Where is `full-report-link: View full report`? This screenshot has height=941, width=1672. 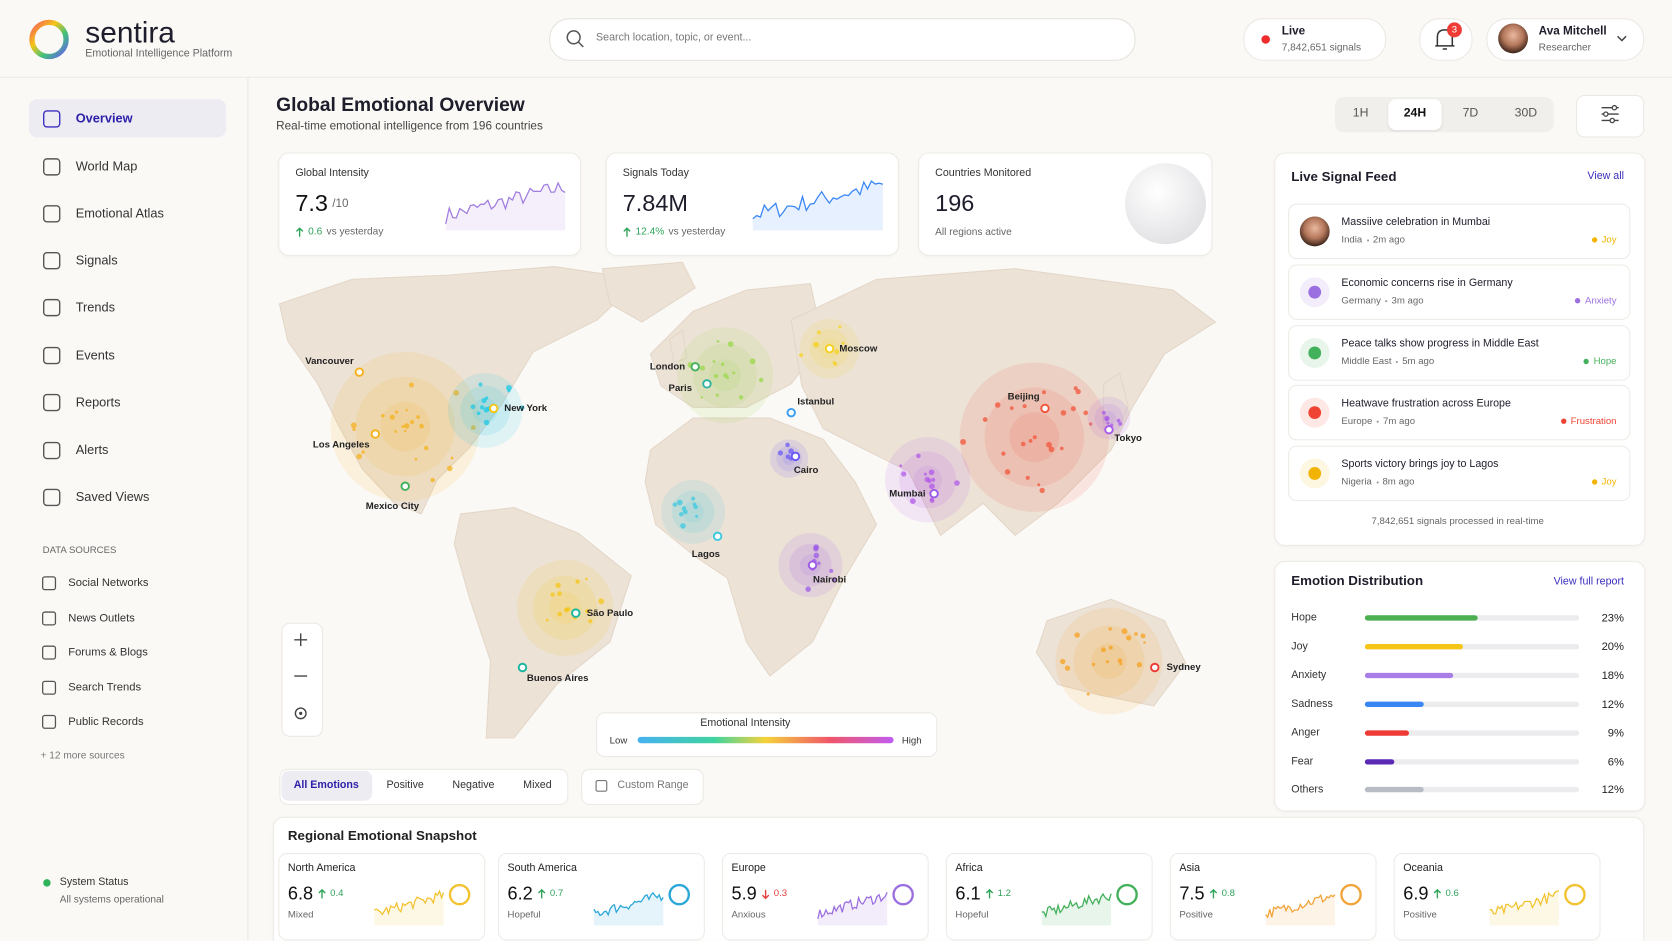 full-report-link: View full report is located at coordinates (1588, 581).